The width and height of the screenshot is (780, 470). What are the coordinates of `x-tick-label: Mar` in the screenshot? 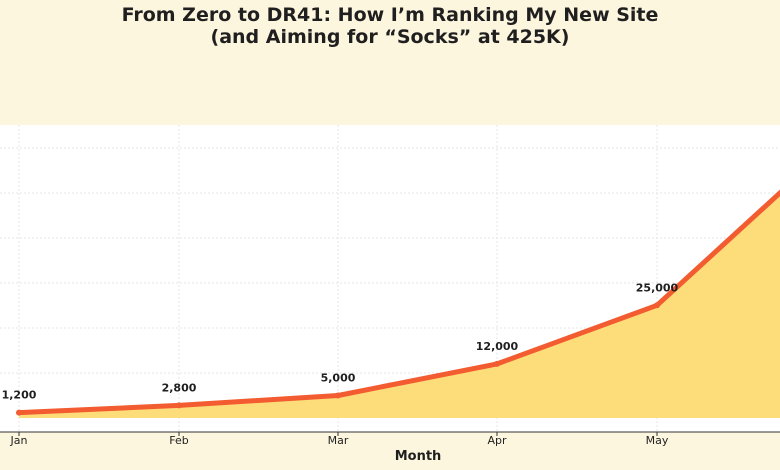 It's located at (338, 440).